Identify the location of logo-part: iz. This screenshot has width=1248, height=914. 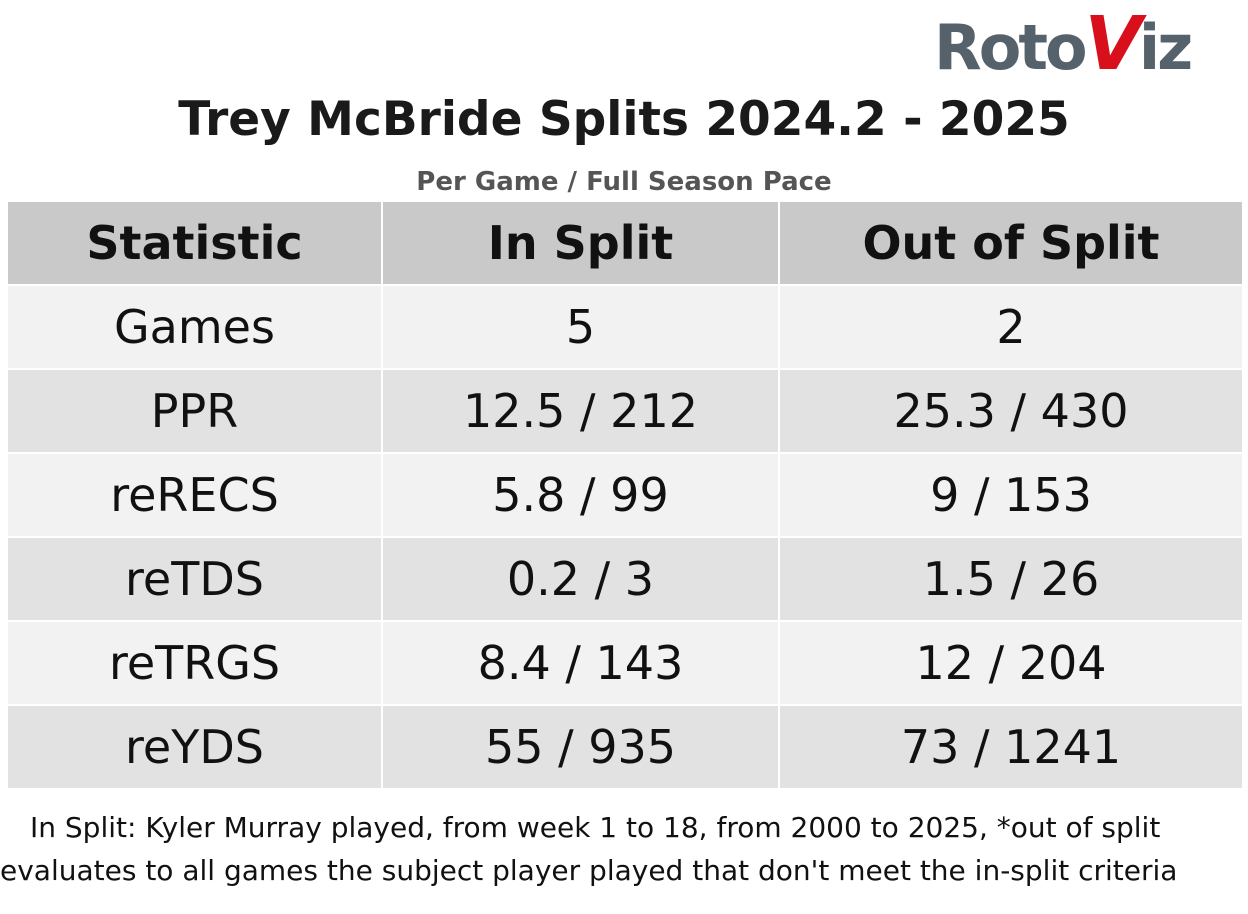
(1165, 47).